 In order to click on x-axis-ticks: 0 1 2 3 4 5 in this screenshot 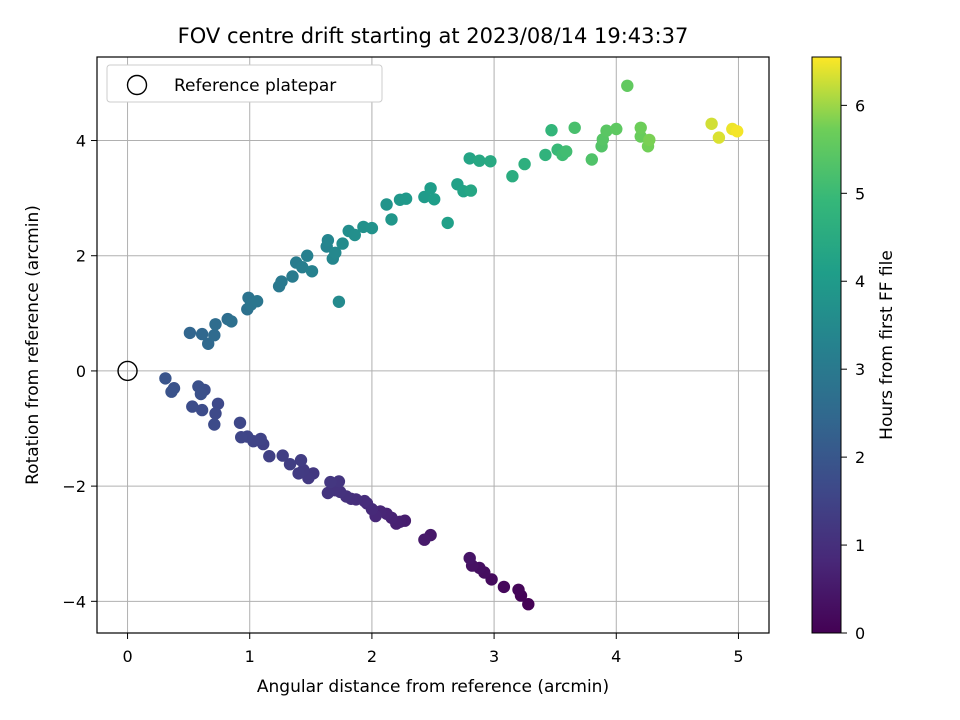, I will do `click(433, 649)`.